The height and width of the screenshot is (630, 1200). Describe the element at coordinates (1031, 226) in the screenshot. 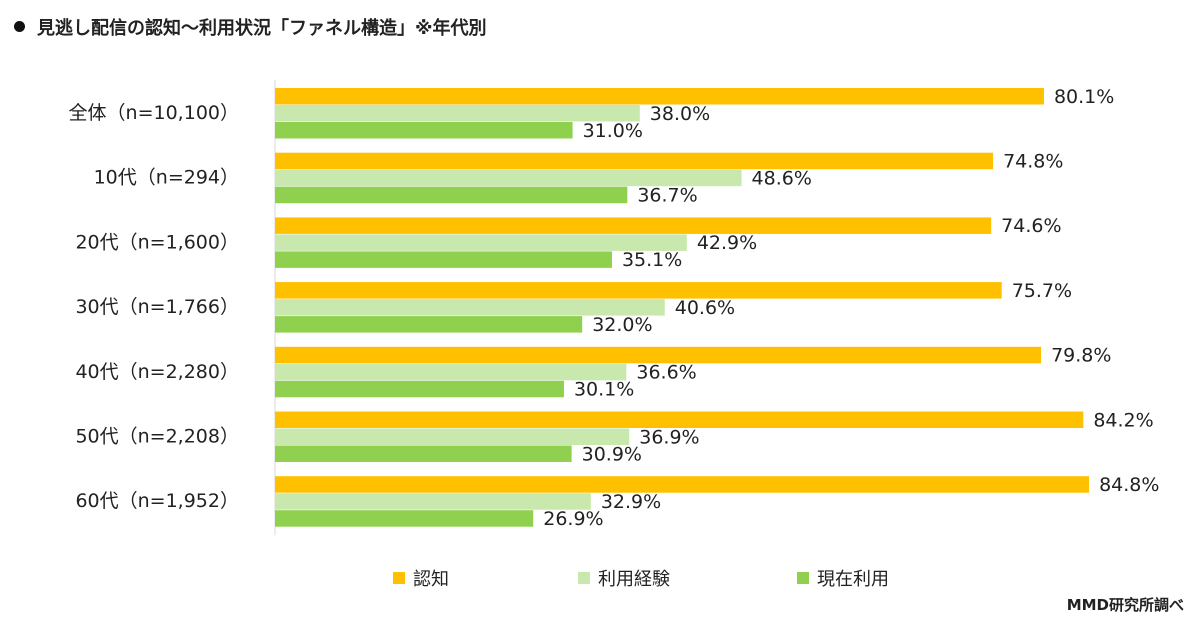

I see `data-label: 74.6%` at that location.